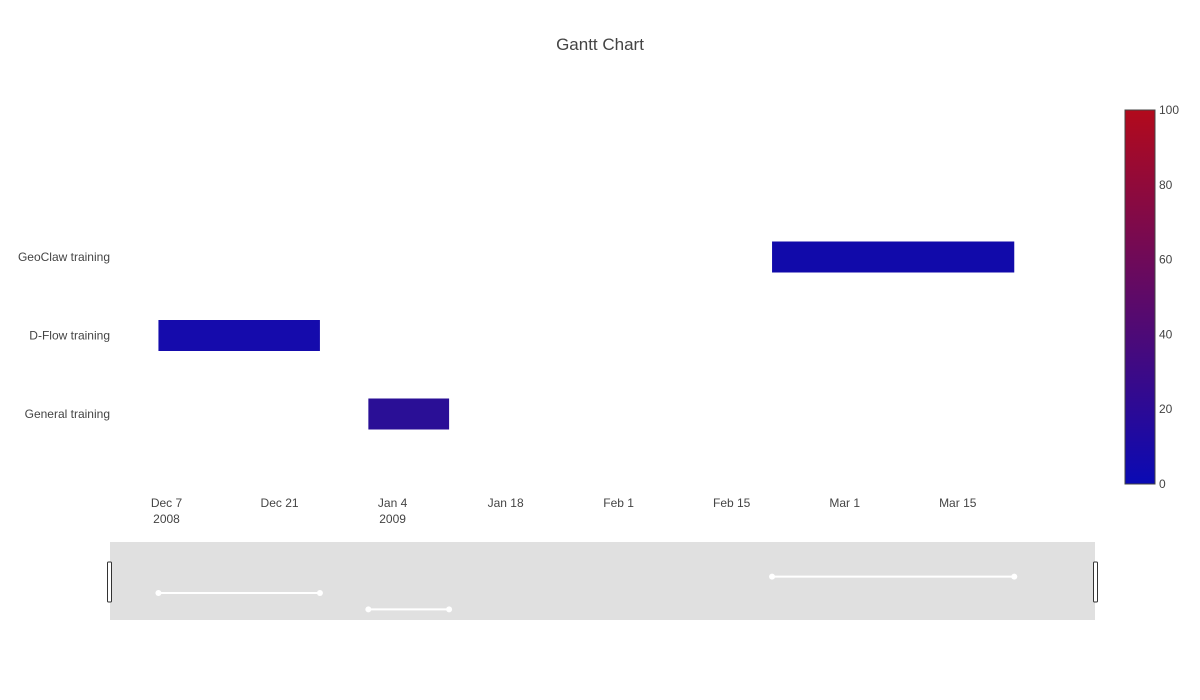  I want to click on range-slider-background, so click(602, 581).